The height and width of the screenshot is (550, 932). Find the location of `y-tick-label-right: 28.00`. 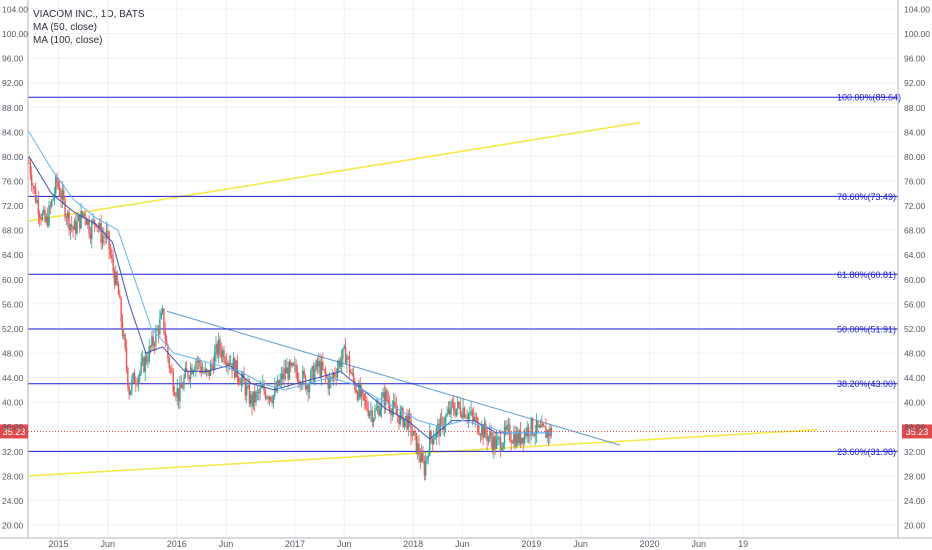

y-tick-label-right: 28.00 is located at coordinates (915, 476).